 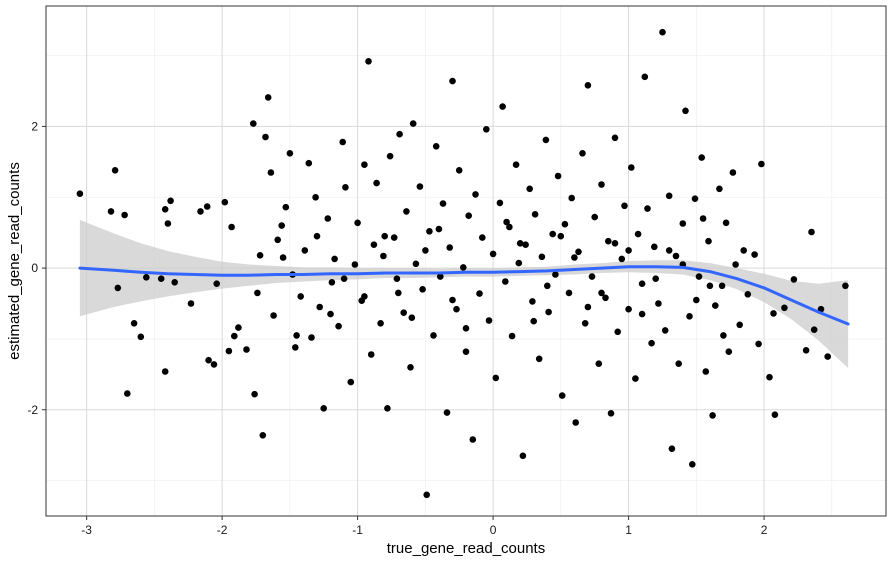 I want to click on x-tick-label: 1, so click(x=628, y=530).